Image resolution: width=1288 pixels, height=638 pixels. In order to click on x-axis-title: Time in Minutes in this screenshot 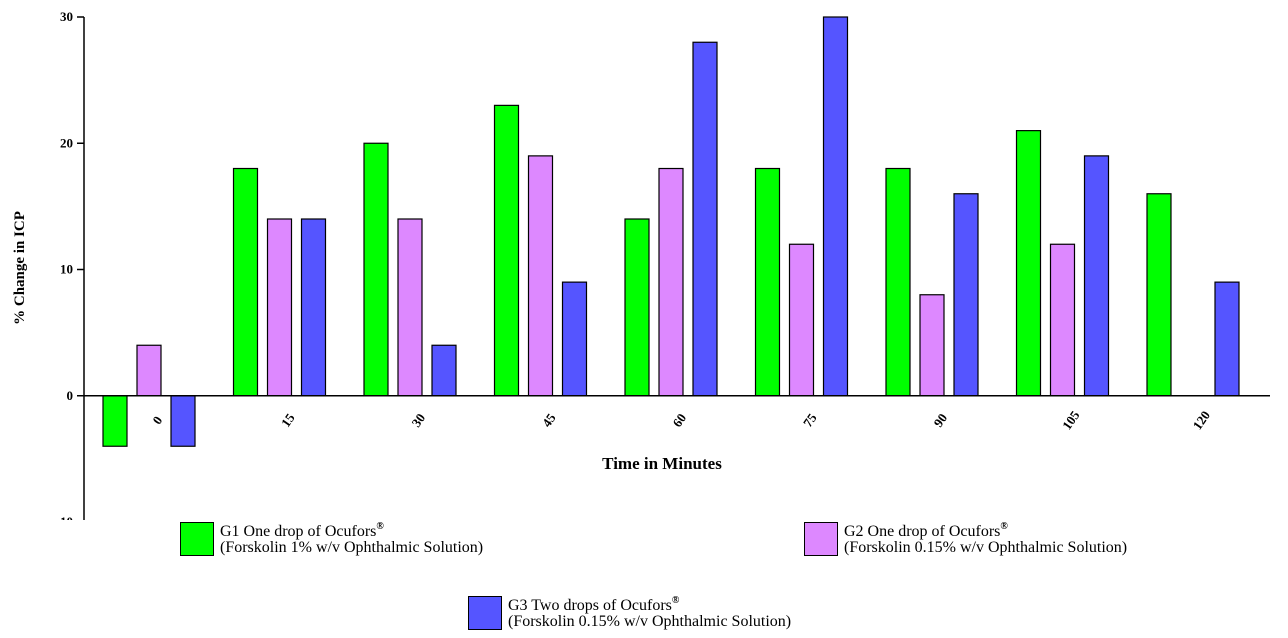, I will do `click(662, 463)`.